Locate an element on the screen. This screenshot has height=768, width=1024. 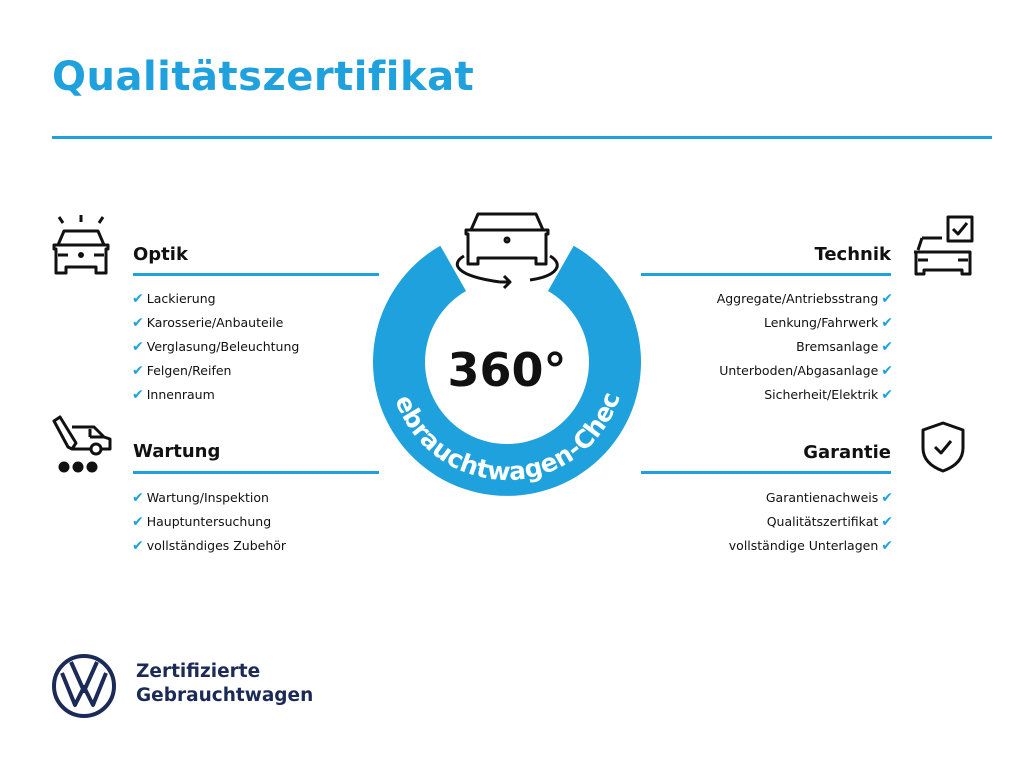
list-item: ✔ Lackierung is located at coordinates (174, 299).